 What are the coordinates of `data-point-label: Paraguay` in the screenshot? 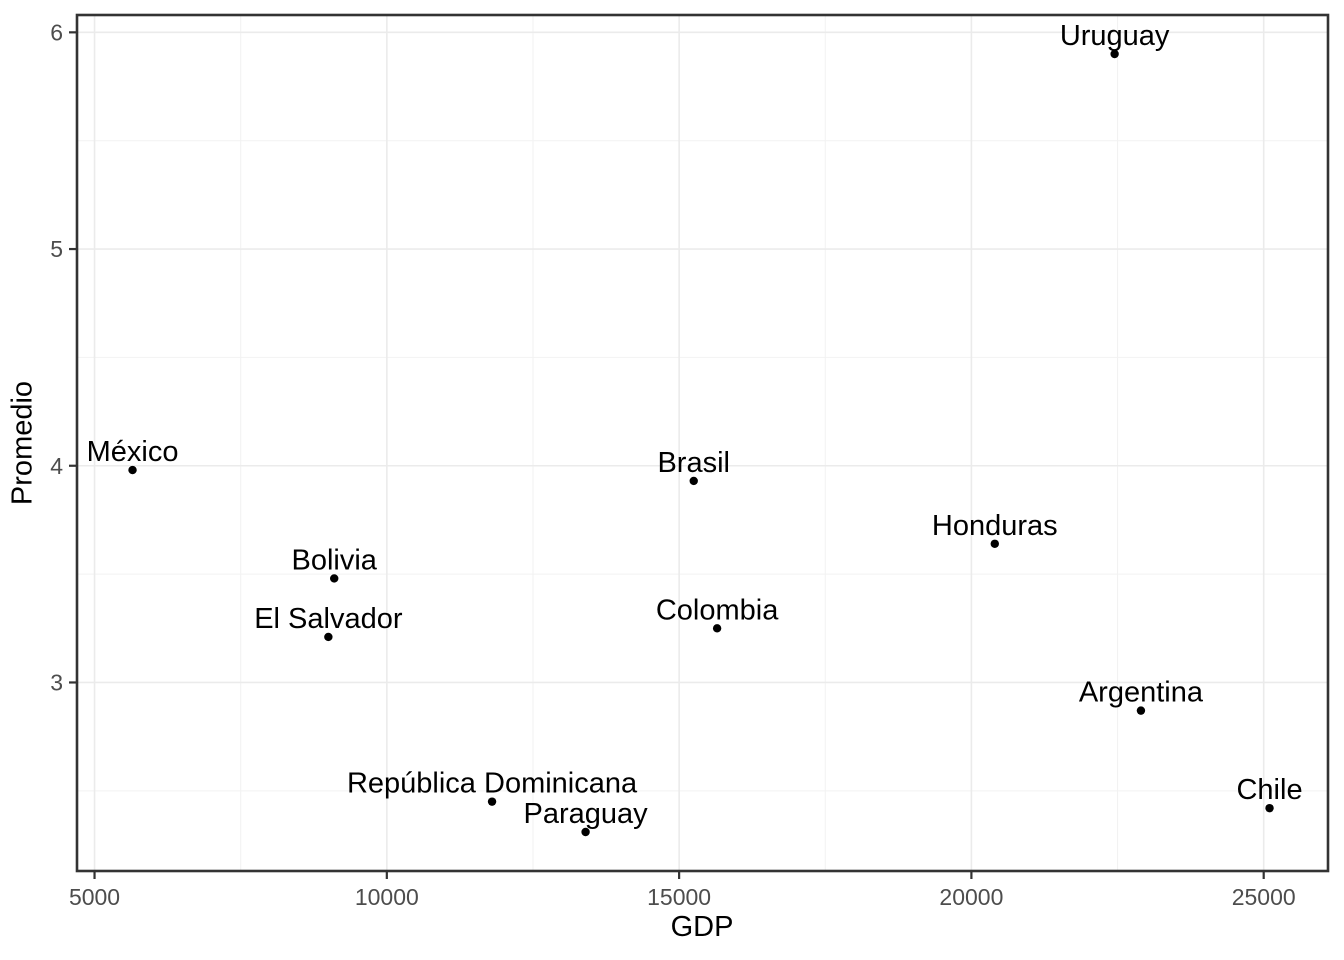 It's located at (586, 814).